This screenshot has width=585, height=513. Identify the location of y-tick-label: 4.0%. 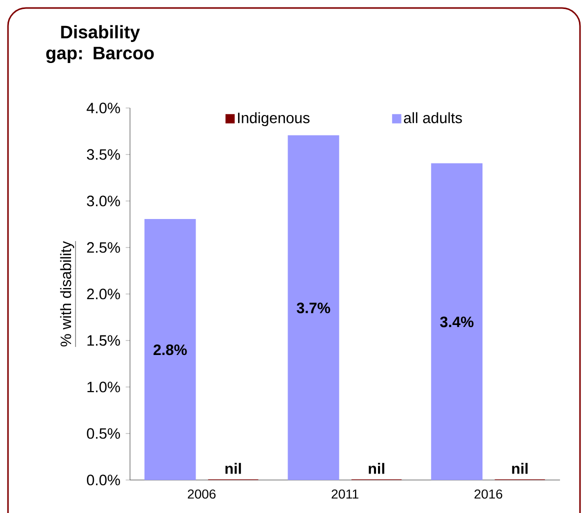
(103, 108).